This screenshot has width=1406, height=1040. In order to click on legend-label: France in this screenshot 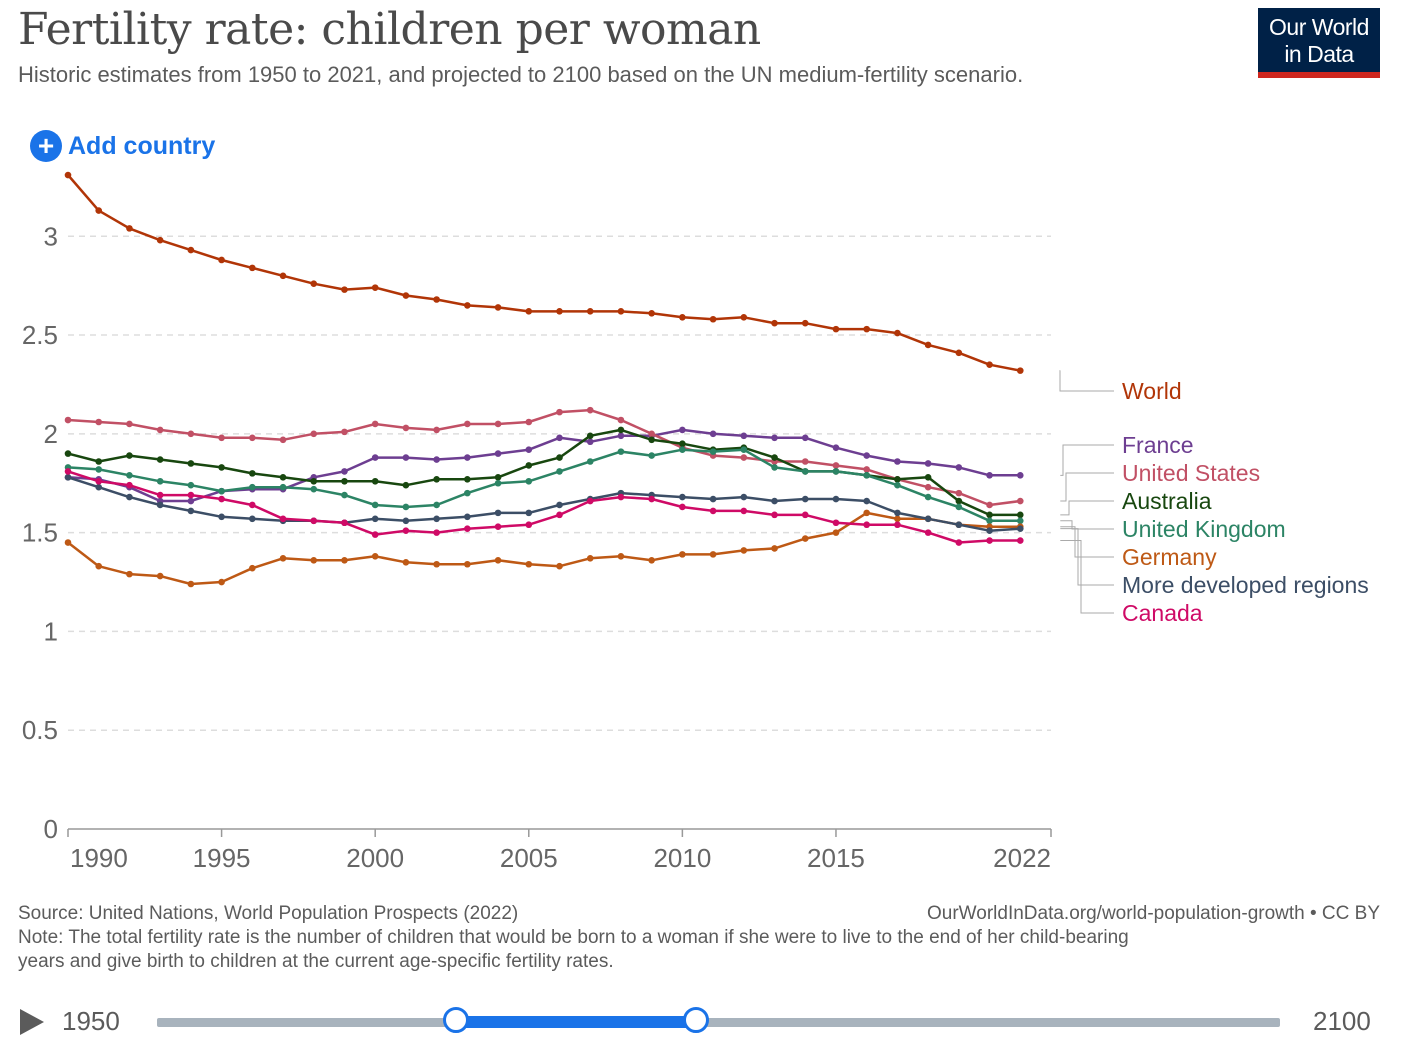, I will do `click(1158, 445)`.